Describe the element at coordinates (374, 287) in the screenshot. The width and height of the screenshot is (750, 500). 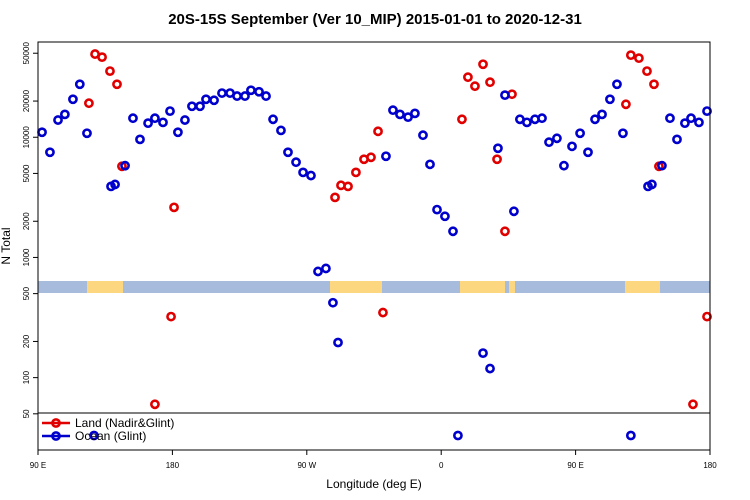
I see `surface-strip` at that location.